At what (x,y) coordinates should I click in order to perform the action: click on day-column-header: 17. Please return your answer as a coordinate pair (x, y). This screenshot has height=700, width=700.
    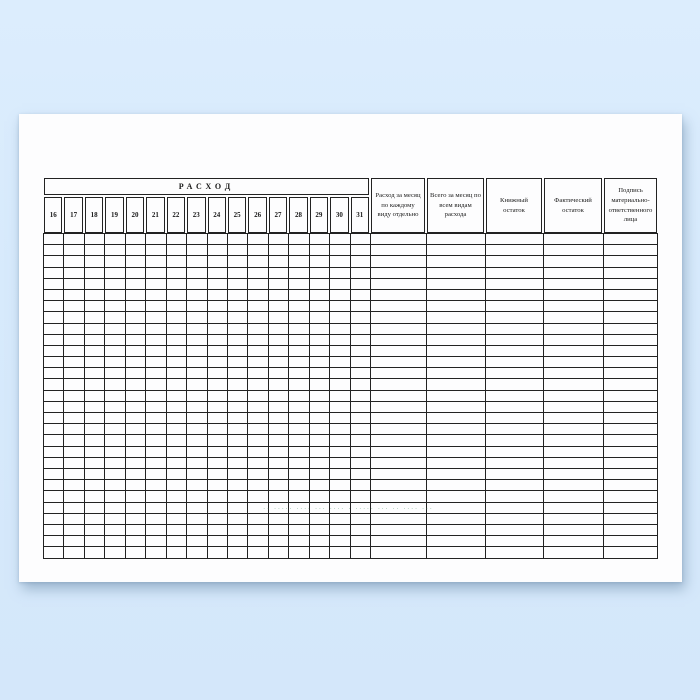
    Looking at the image, I should click on (73, 215).